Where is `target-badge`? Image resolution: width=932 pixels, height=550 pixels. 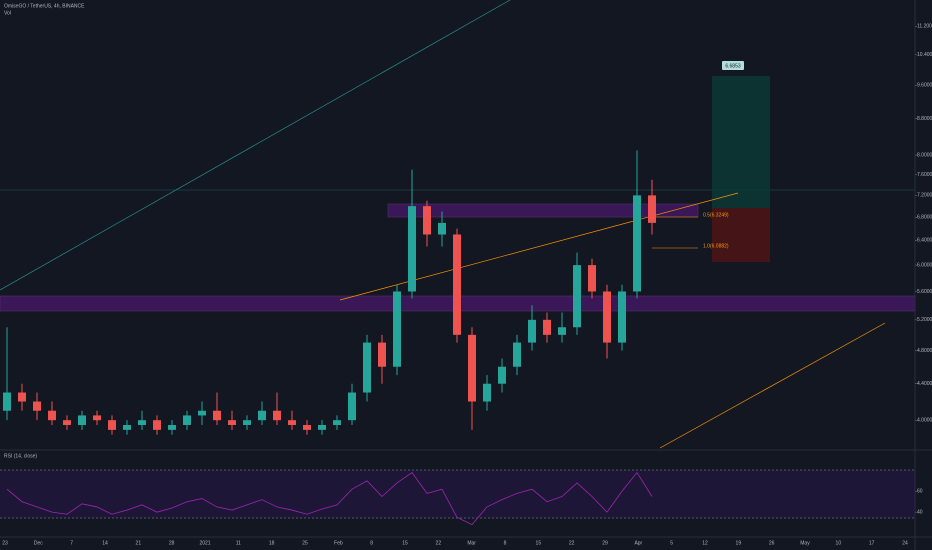 target-badge is located at coordinates (733, 65).